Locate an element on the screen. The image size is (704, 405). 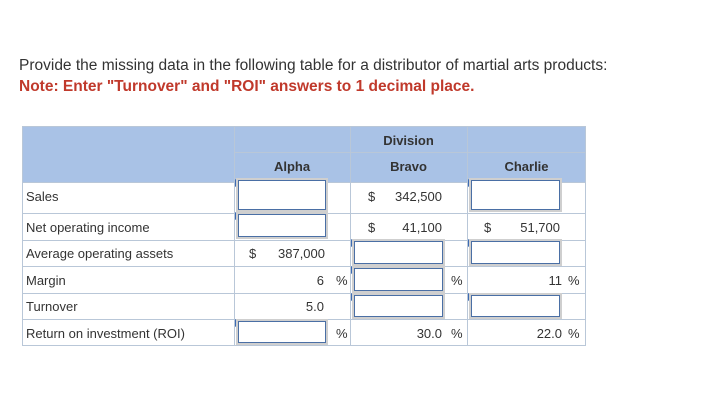
bravo-noi-value: 41,100 is located at coordinates (422, 227).